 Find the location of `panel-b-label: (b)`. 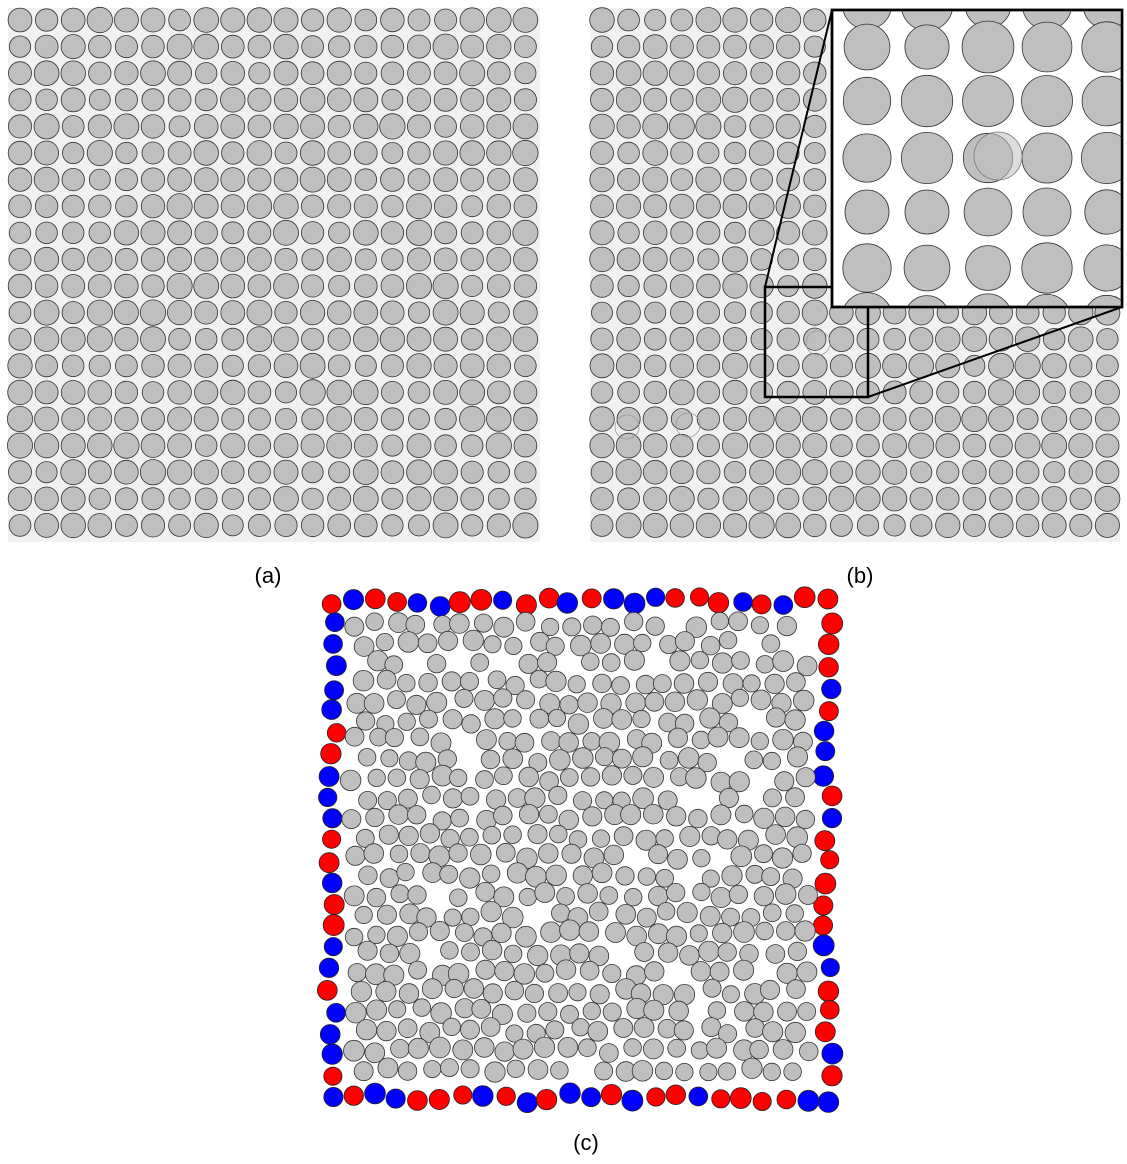

panel-b-label: (b) is located at coordinates (860, 575).